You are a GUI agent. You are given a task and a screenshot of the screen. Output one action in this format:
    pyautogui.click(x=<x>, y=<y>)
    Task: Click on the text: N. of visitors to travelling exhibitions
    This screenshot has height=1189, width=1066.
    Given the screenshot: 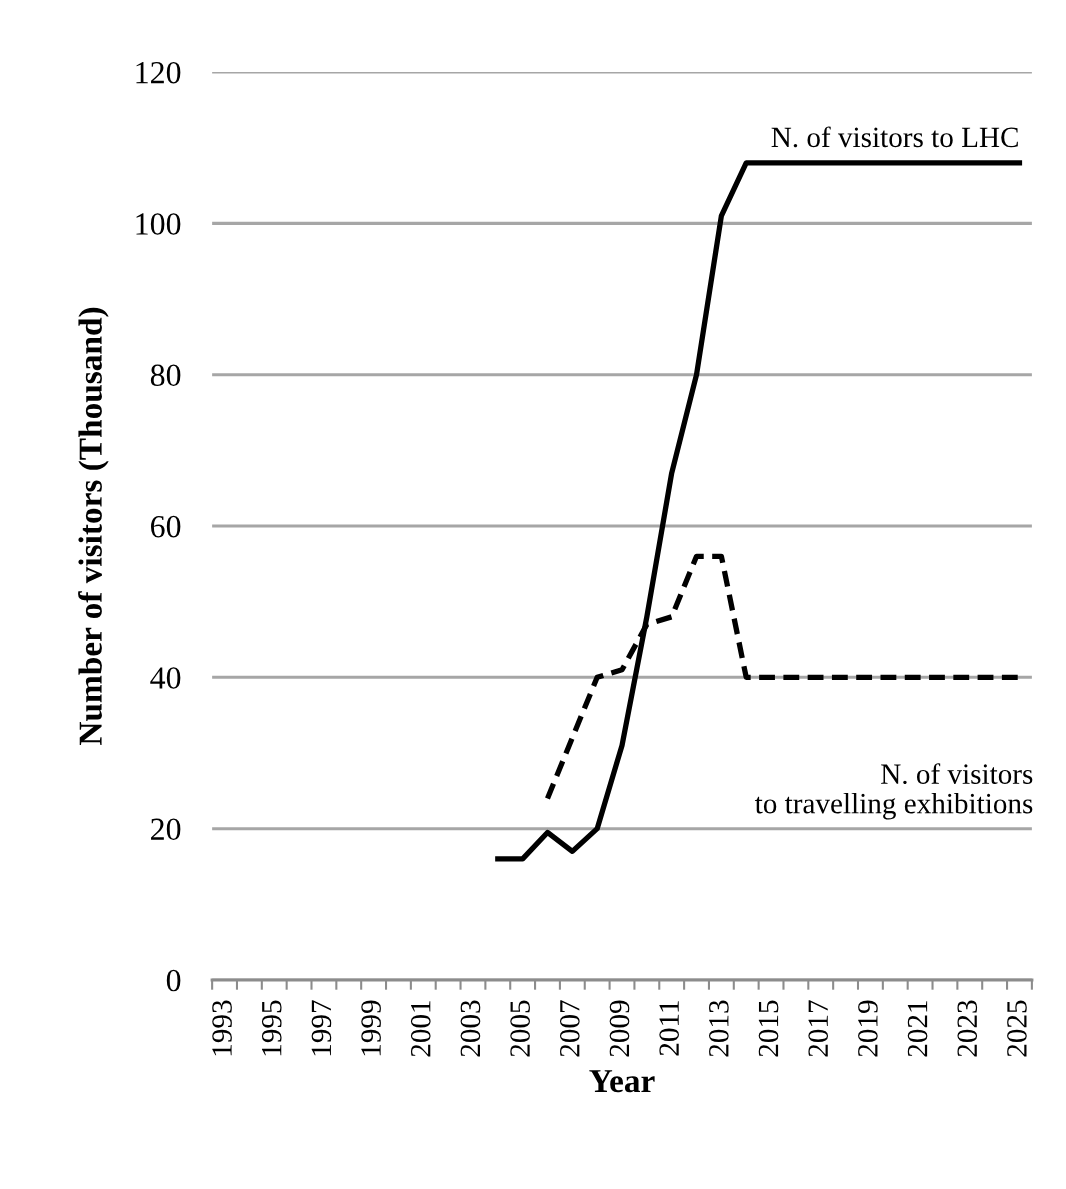 What is the action you would take?
    pyautogui.click(x=893, y=791)
    